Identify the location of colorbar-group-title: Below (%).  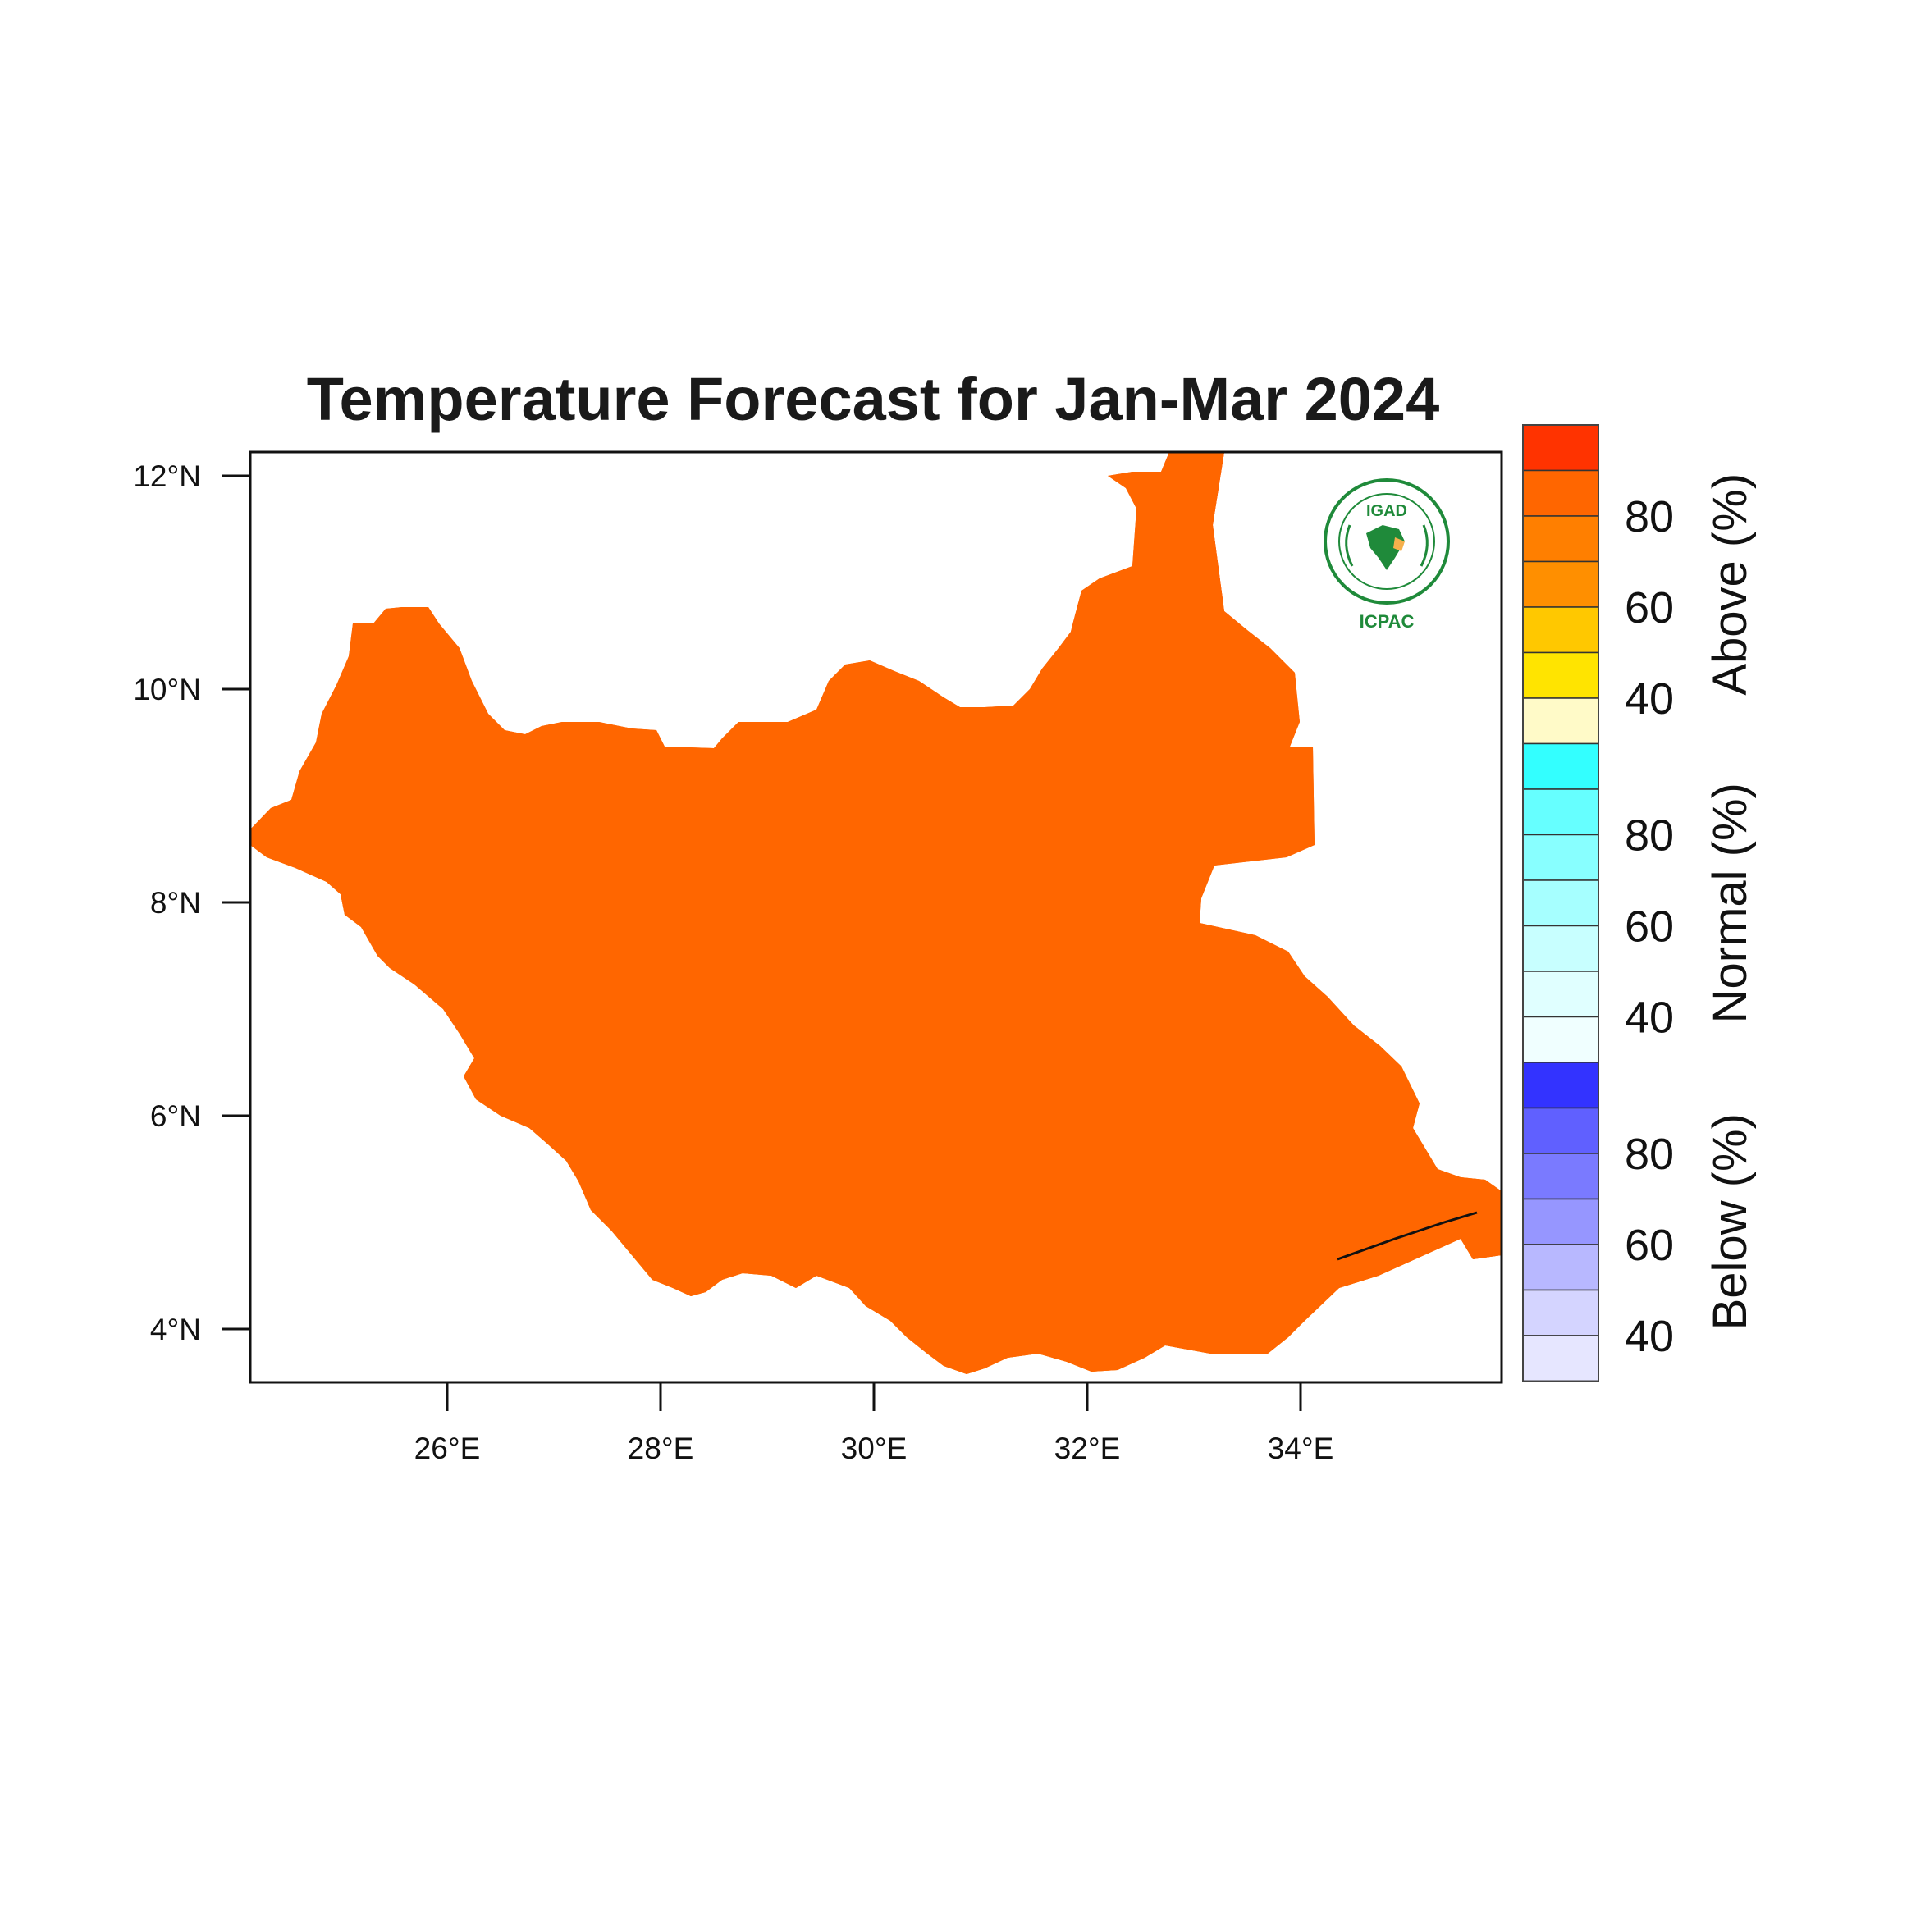
(1730, 1222).